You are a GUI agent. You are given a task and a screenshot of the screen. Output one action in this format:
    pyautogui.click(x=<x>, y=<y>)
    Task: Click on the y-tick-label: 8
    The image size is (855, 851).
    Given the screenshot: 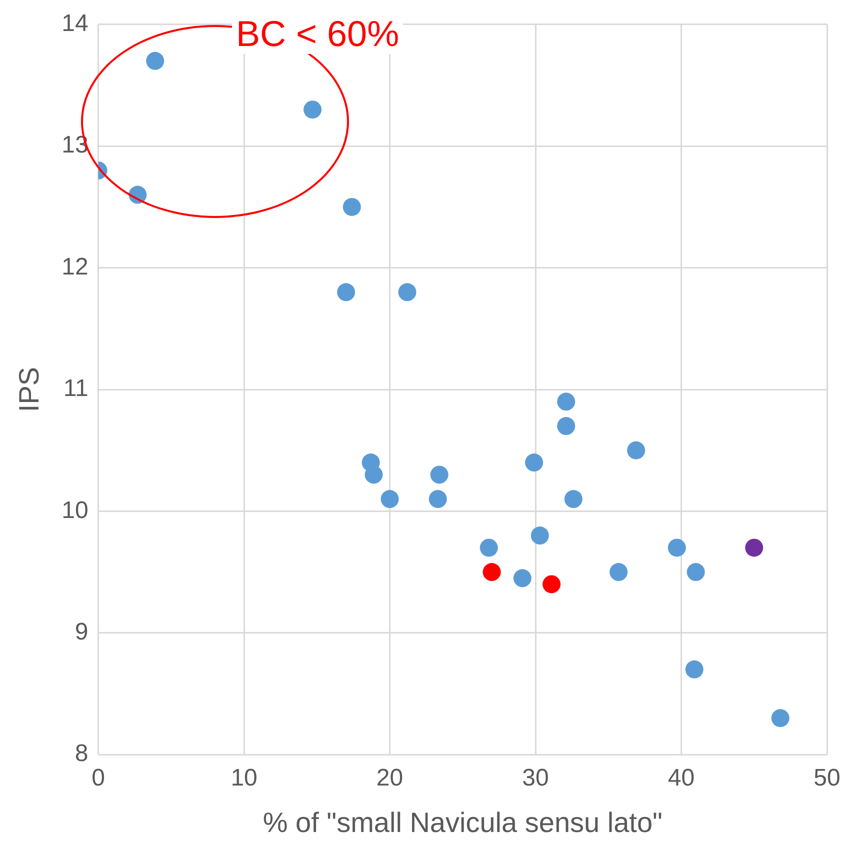 What is the action you would take?
    pyautogui.click(x=81, y=754)
    